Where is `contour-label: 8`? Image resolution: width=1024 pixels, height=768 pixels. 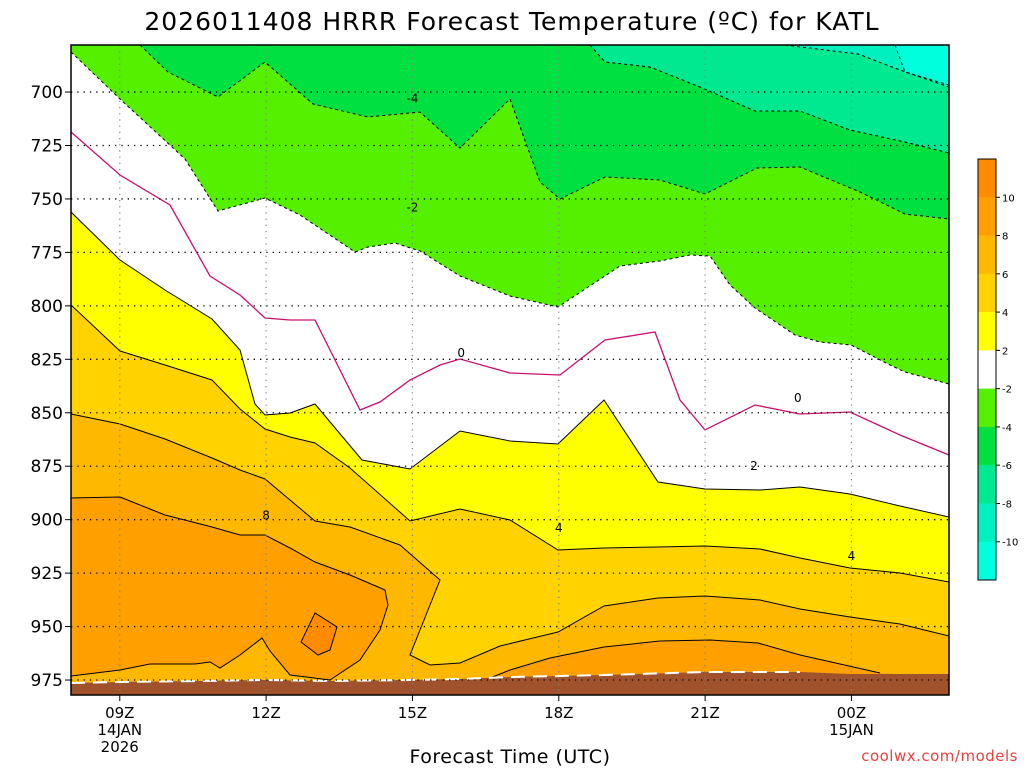
contour-label: 8 is located at coordinates (266, 515).